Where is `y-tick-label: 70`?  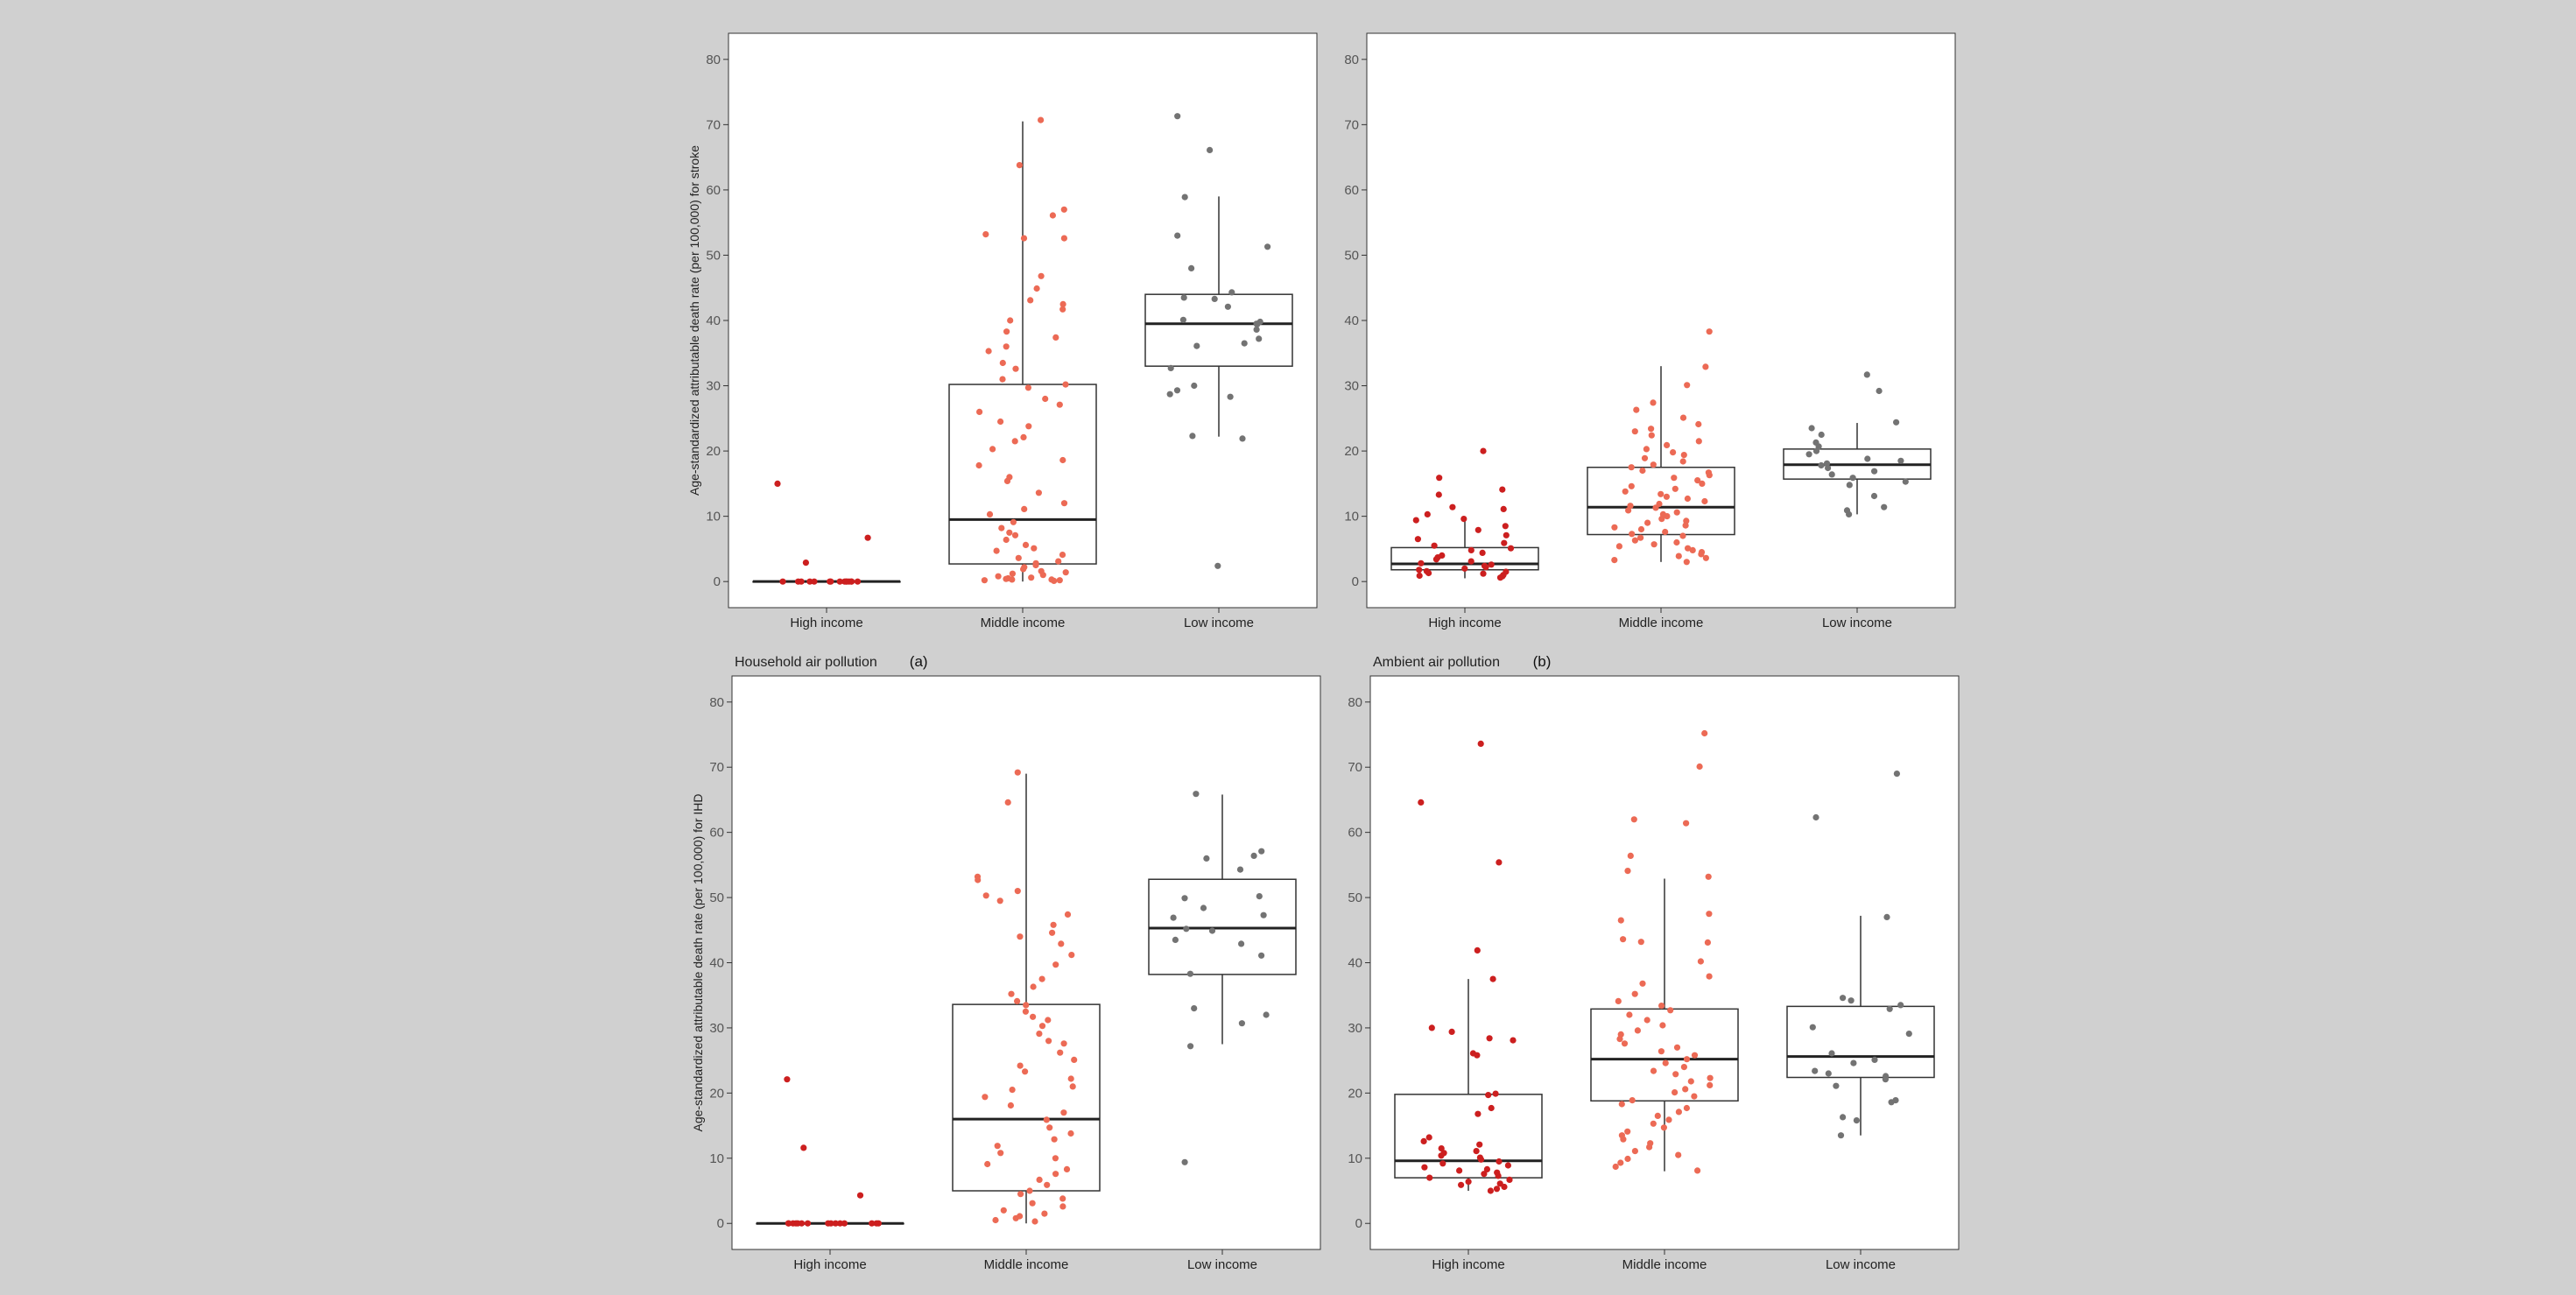 y-tick-label: 70 is located at coordinates (716, 768).